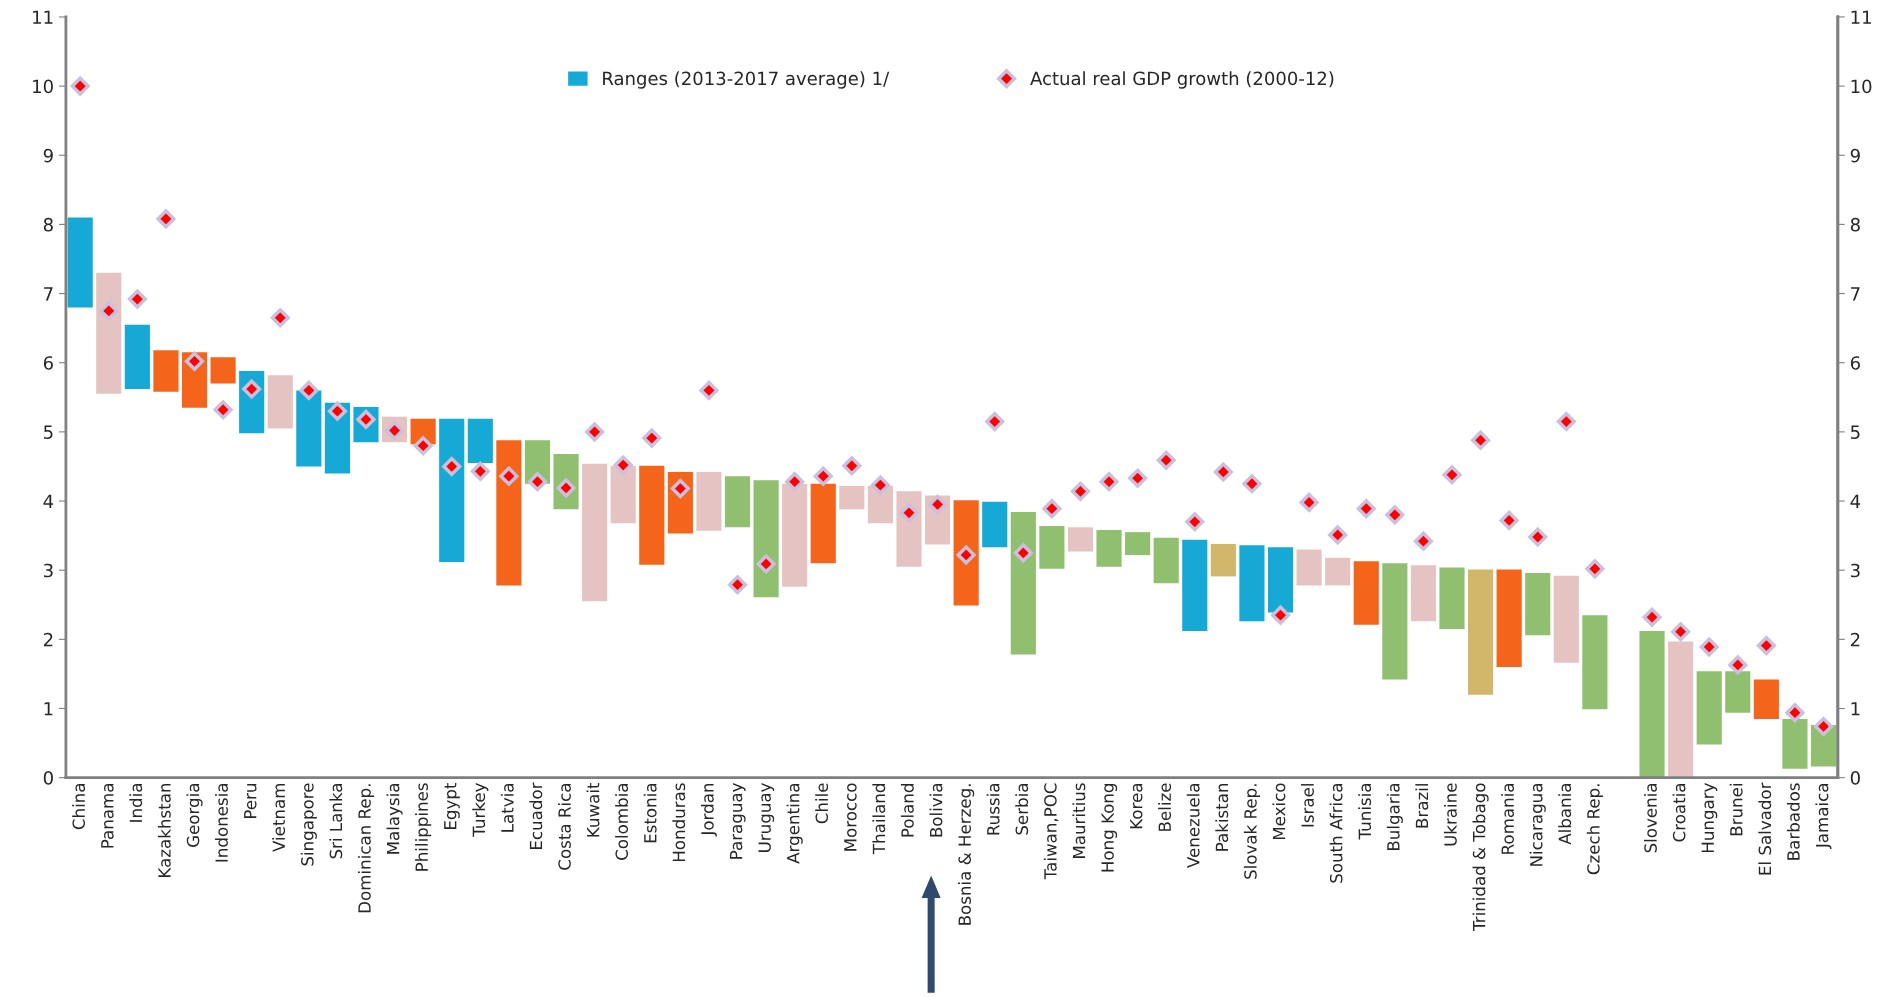  Describe the element at coordinates (194, 815) in the screenshot. I see `x-tick-label: Georgia` at that location.